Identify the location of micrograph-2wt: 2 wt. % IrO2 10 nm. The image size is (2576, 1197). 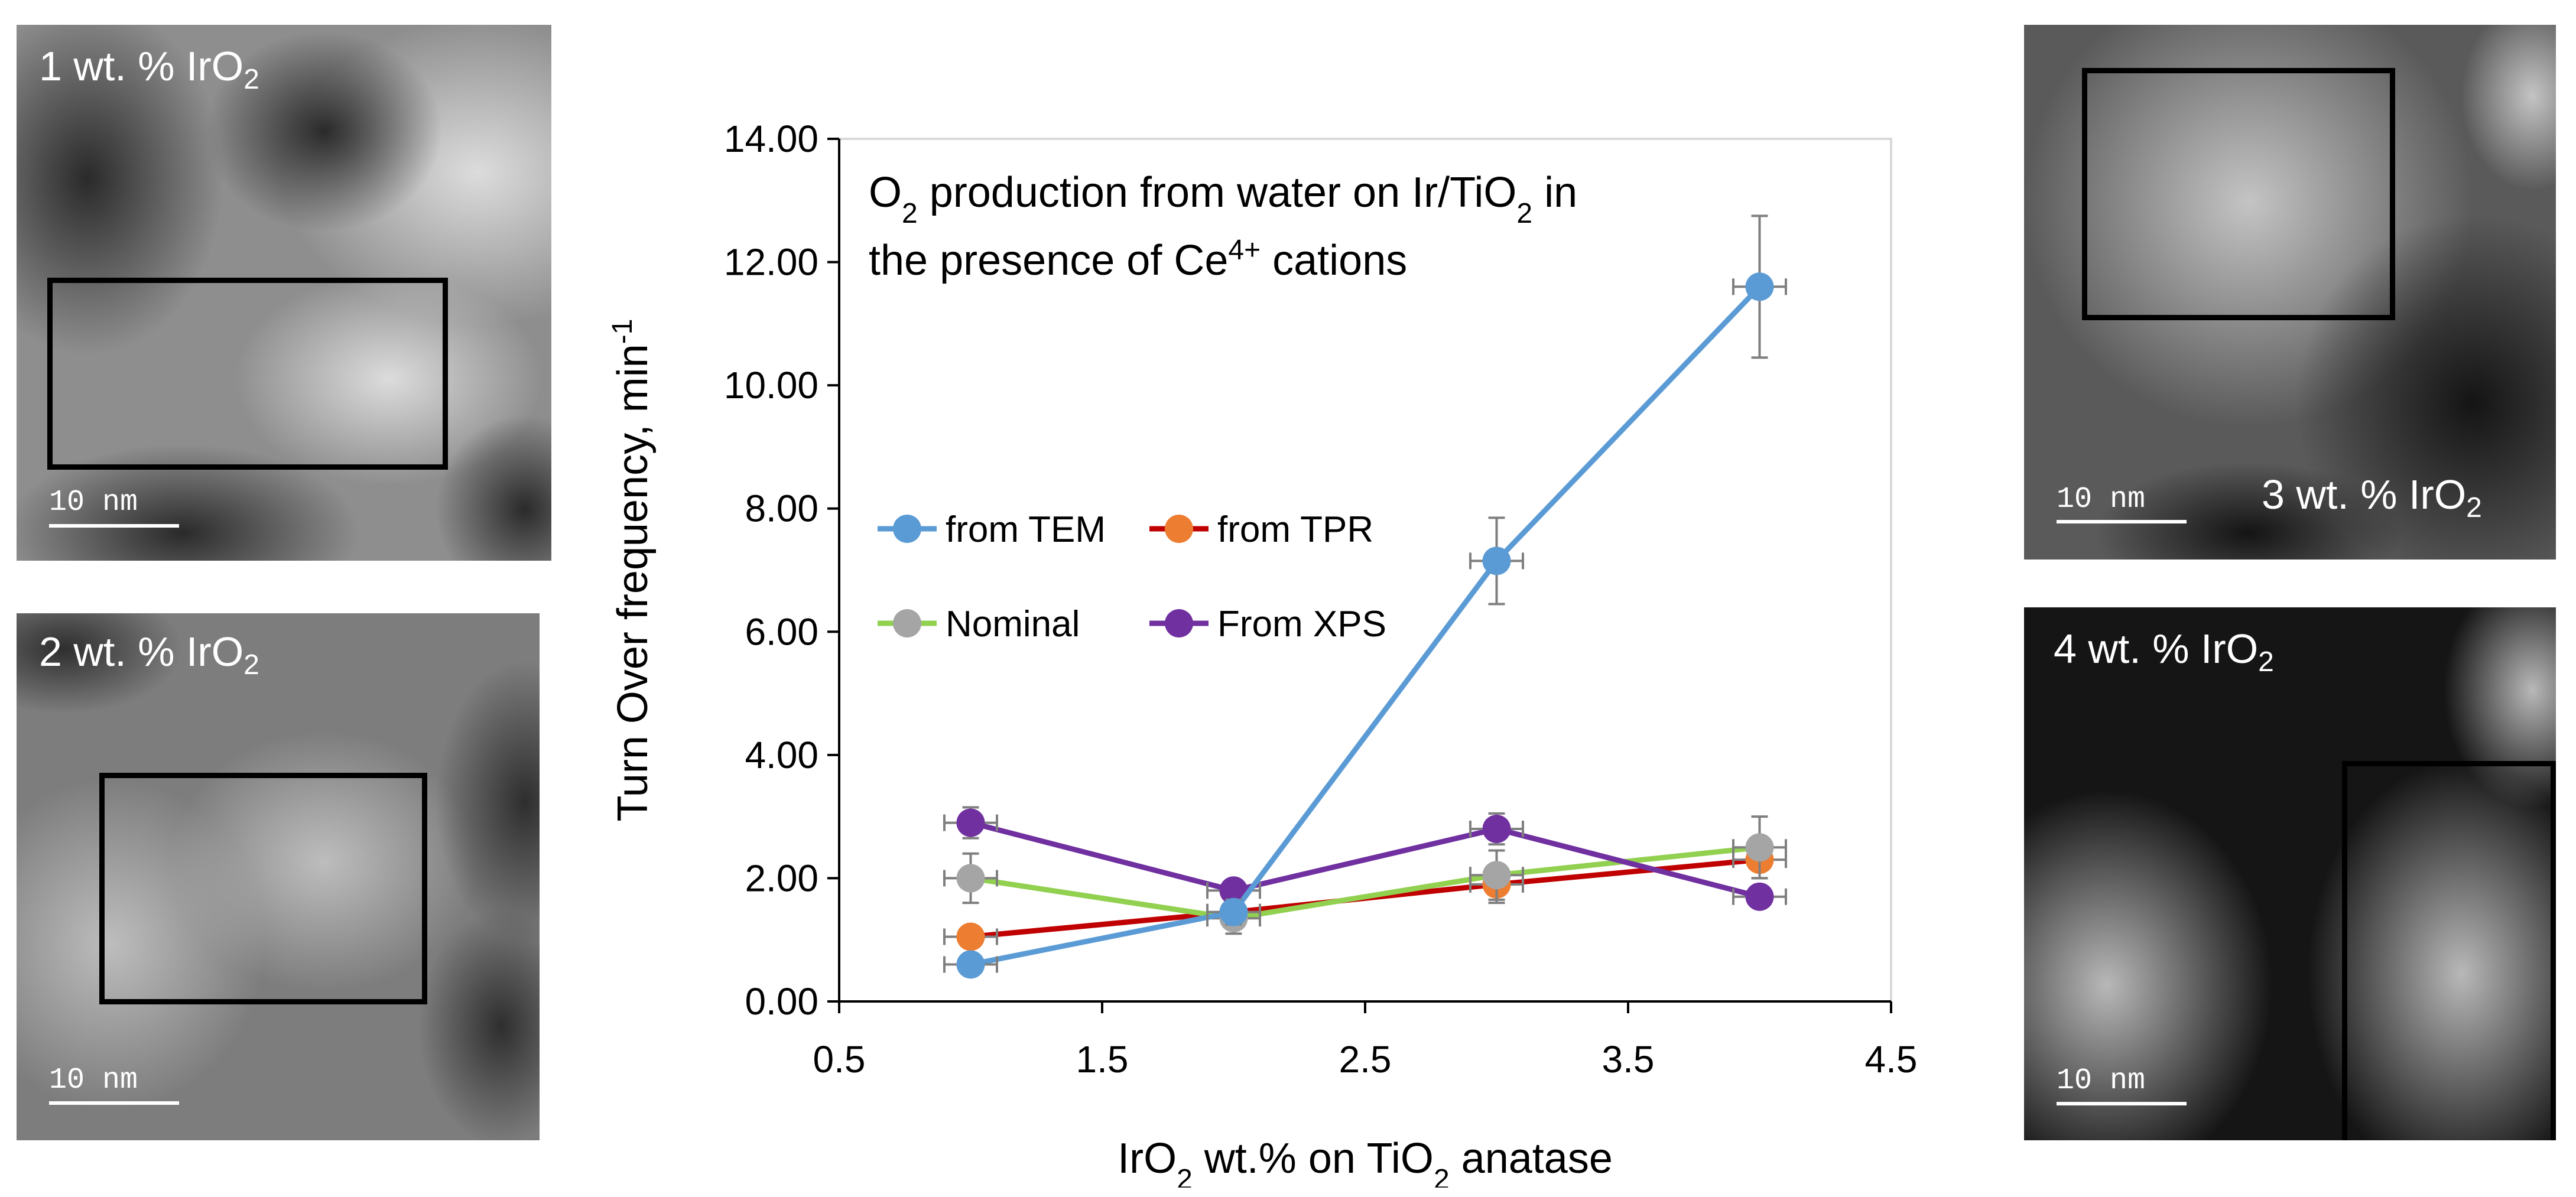
(278, 876).